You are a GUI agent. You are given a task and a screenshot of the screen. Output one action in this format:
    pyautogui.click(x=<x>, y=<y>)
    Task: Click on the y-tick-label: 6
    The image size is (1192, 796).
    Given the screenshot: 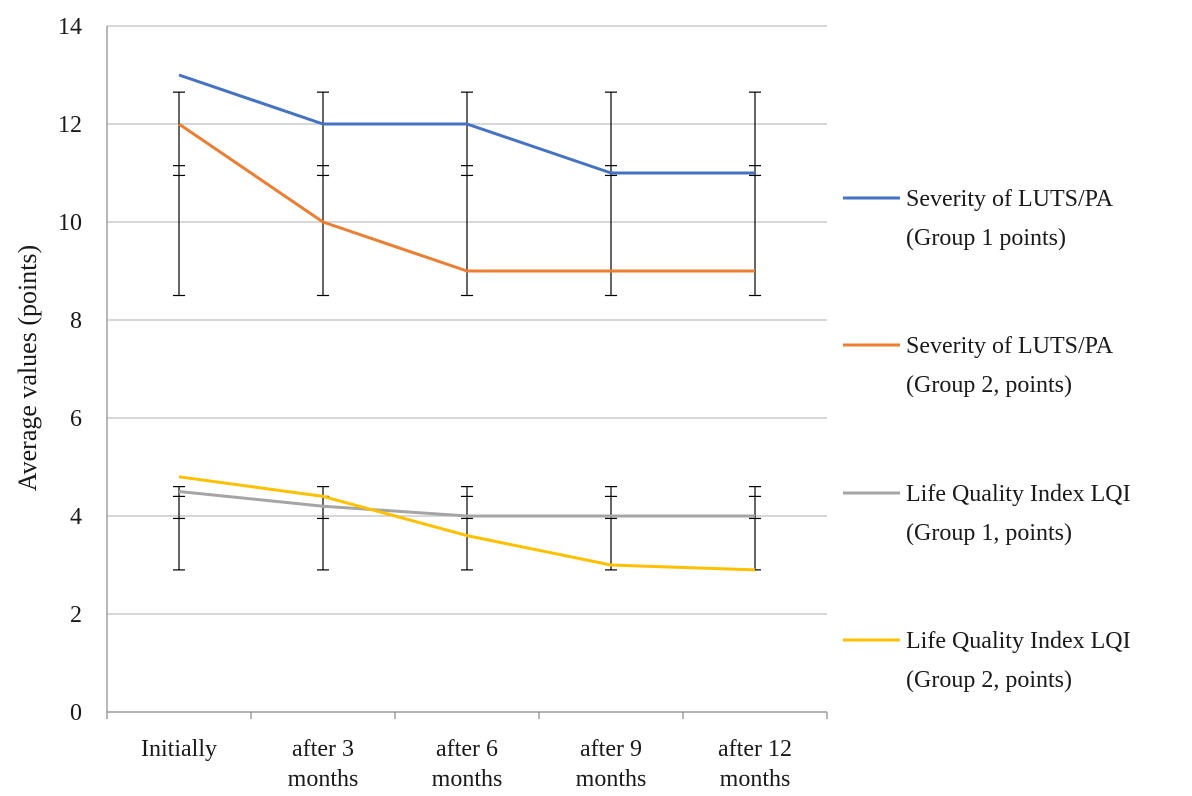 What is the action you would take?
    pyautogui.click(x=76, y=419)
    